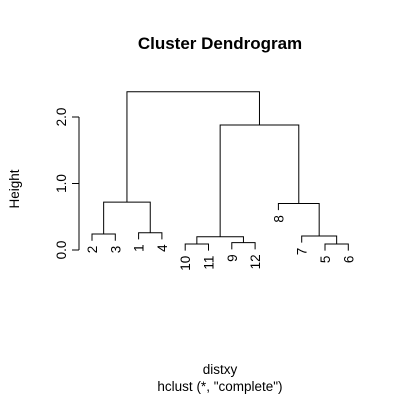 This screenshot has width=400, height=400. Describe the element at coordinates (61, 250) in the screenshot. I see `y-tick-label-0: 0.0` at that location.